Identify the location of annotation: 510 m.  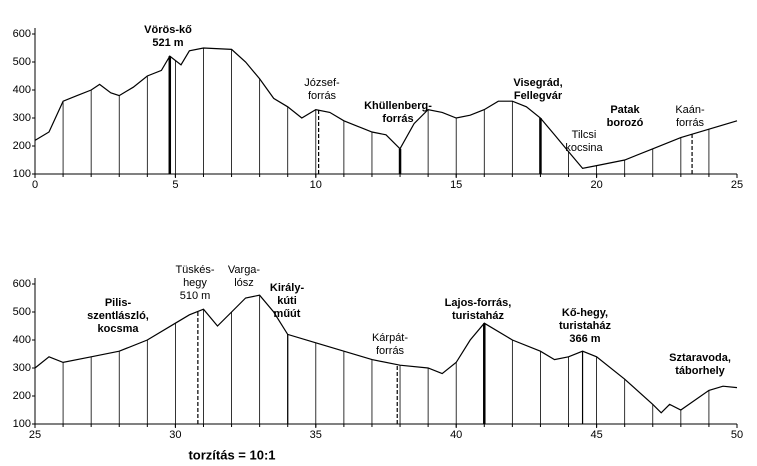
(195, 296).